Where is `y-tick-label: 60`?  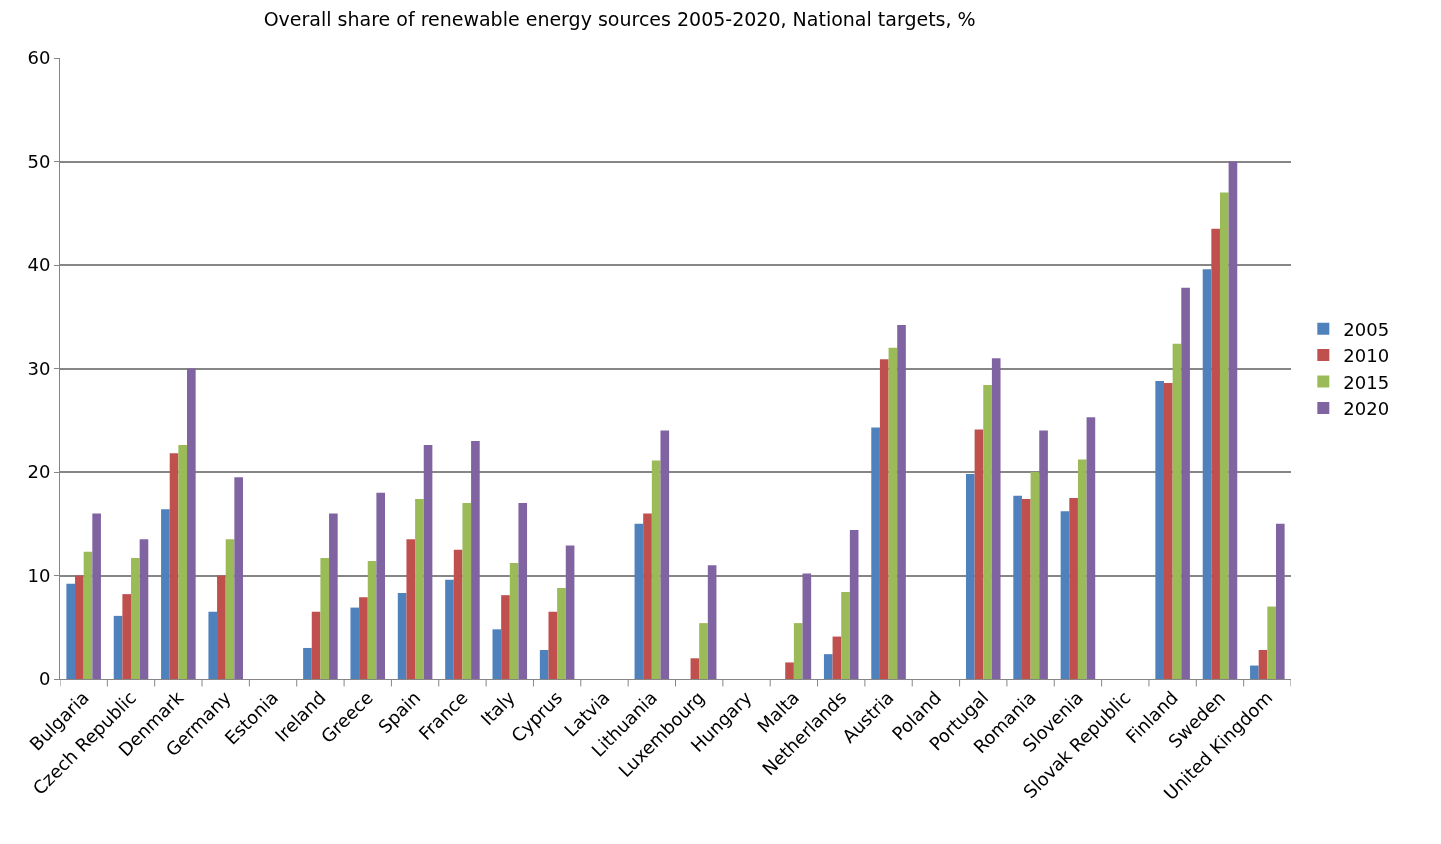
y-tick-label: 60 is located at coordinates (39, 58).